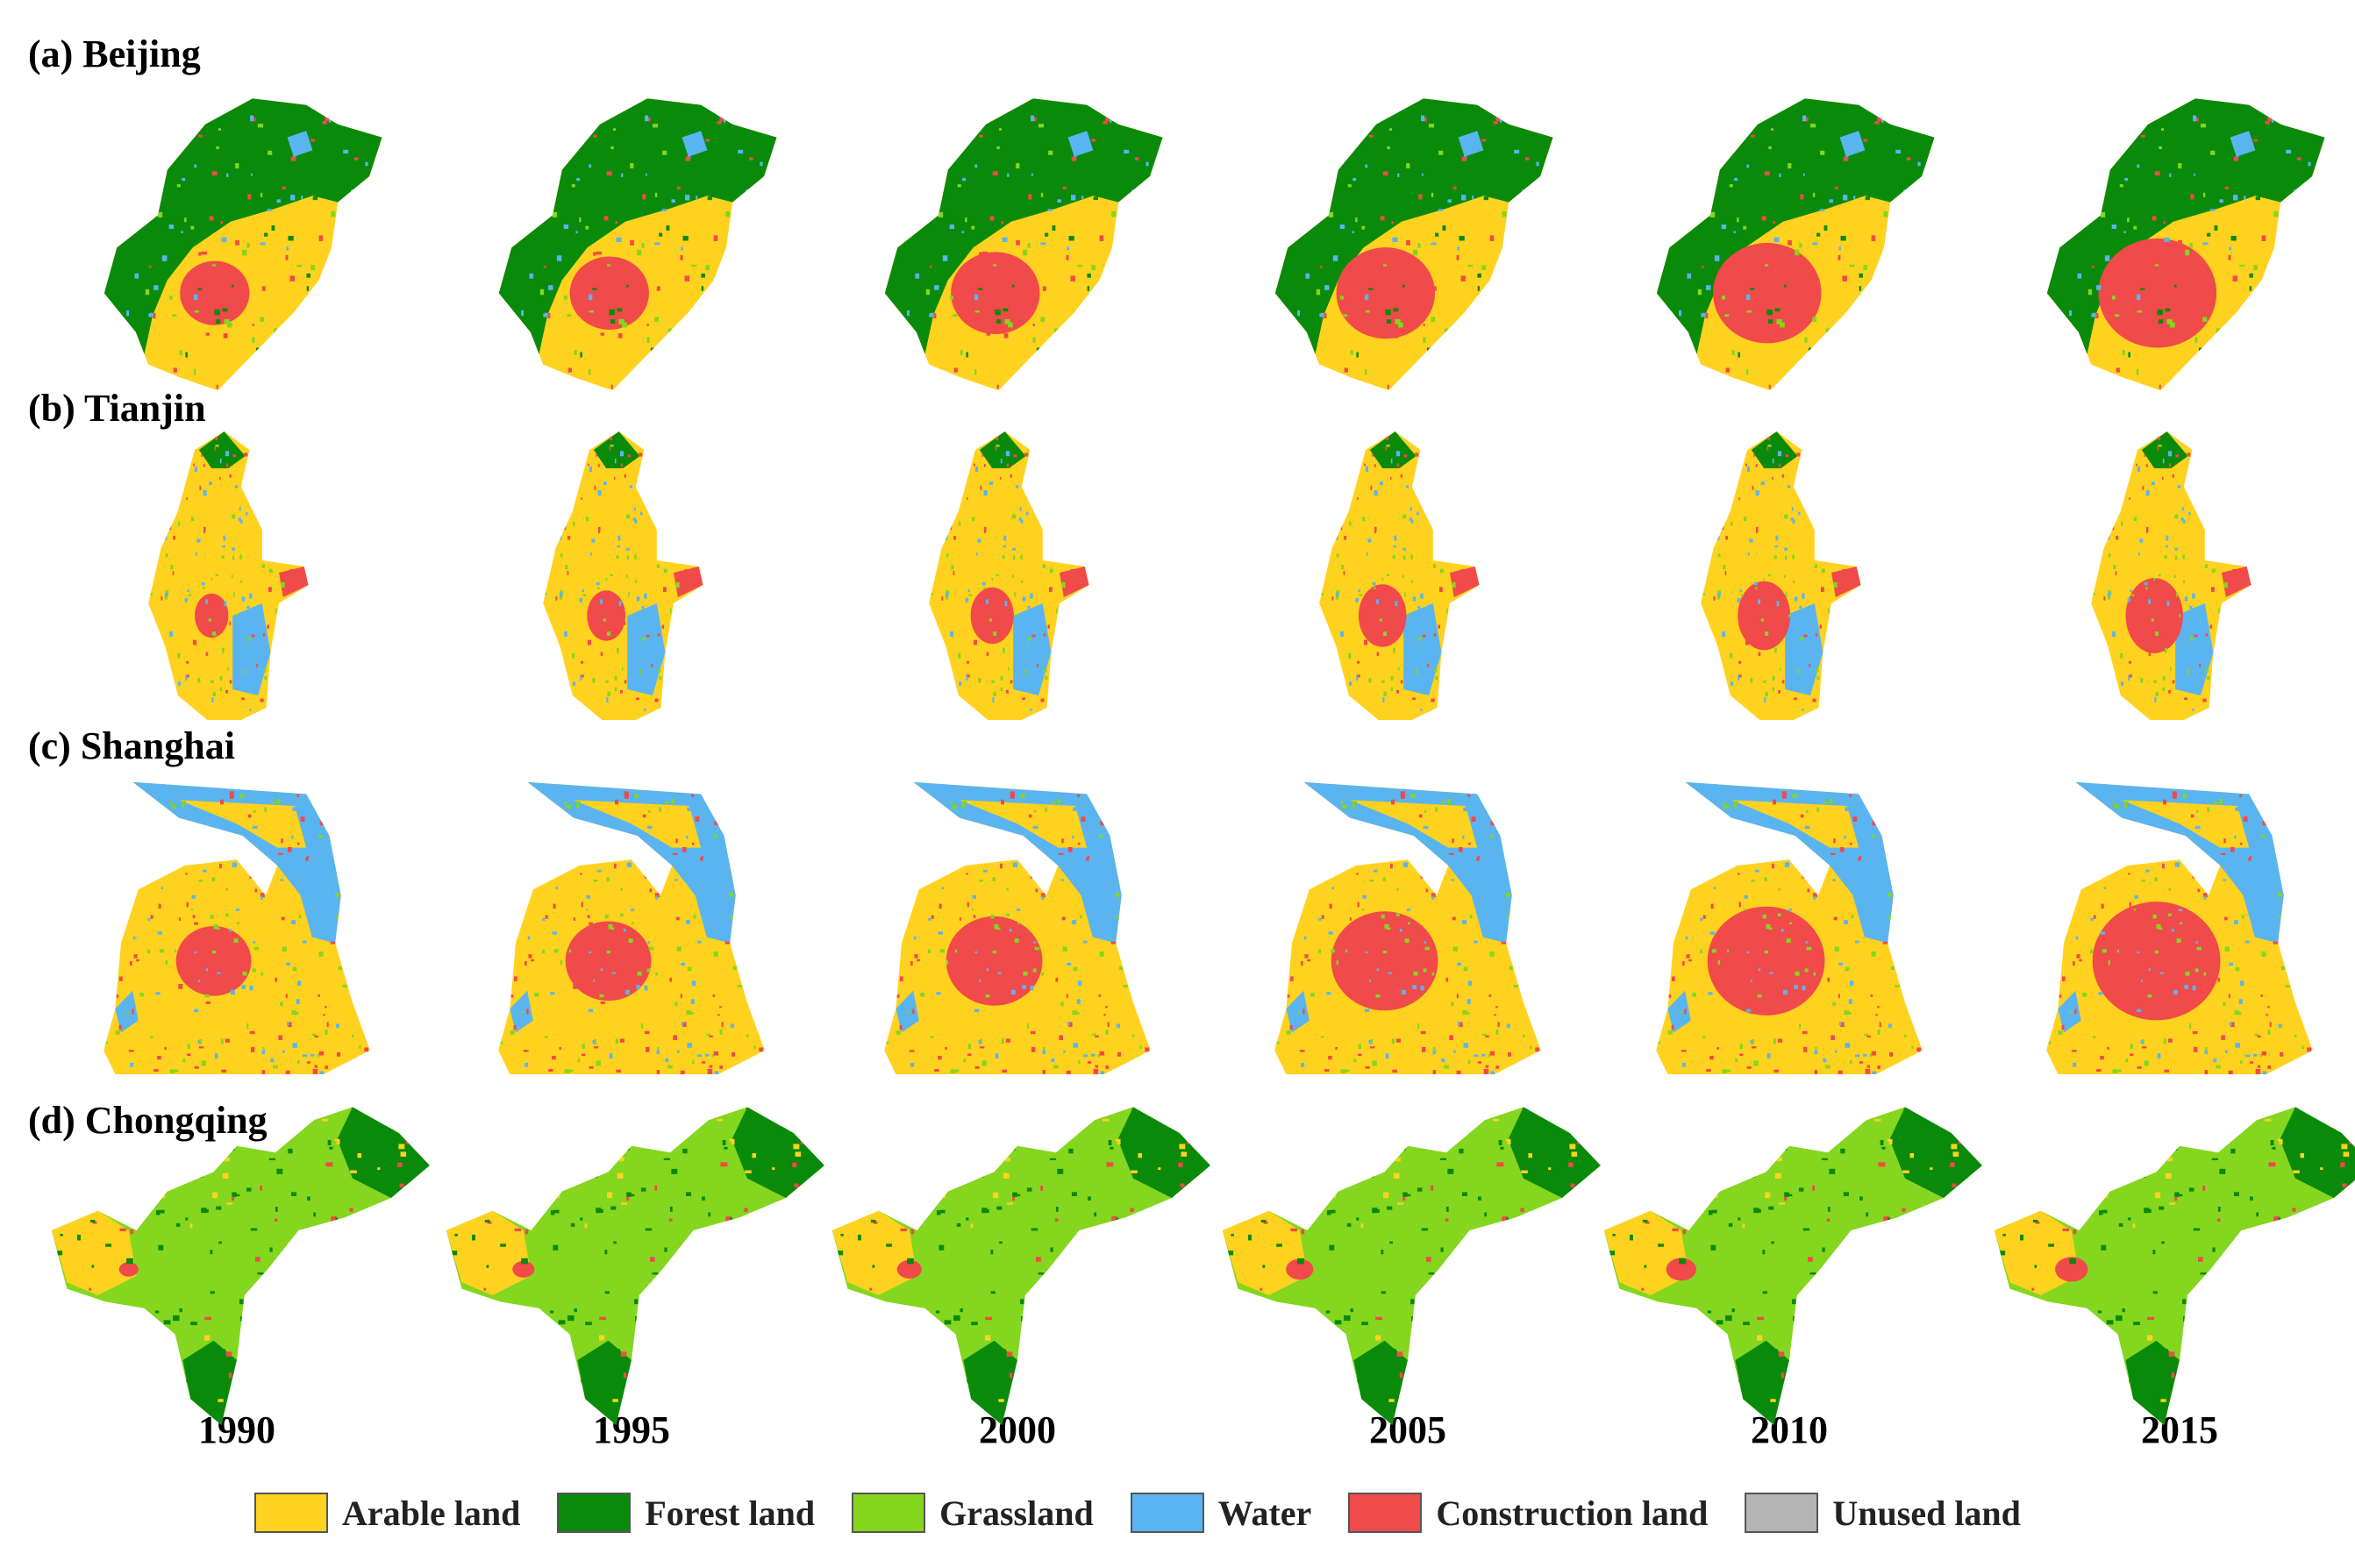 The image size is (2355, 1568). I want to click on legend-swatch-water, so click(1167, 1513).